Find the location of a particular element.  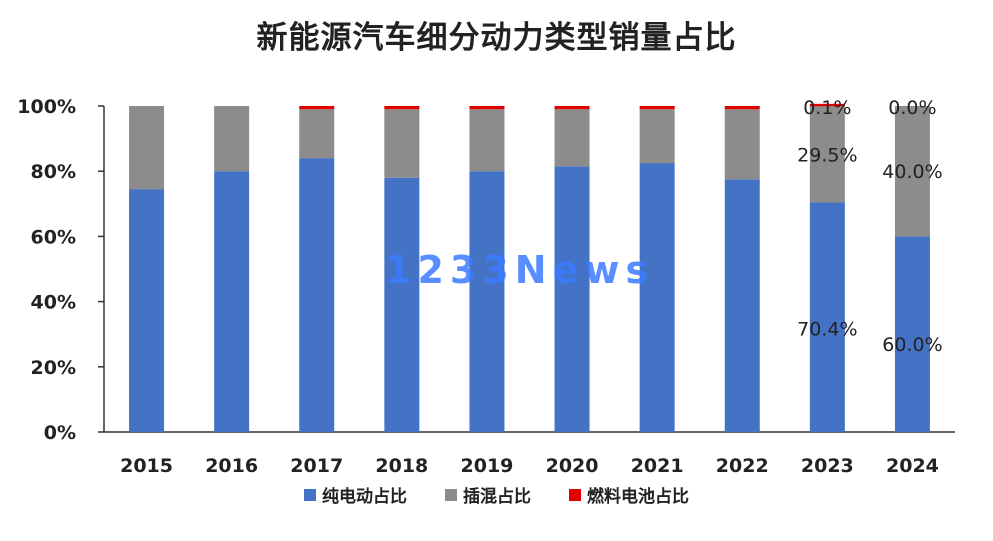

legend-label-bev: 纯电动占比 is located at coordinates (364, 497).